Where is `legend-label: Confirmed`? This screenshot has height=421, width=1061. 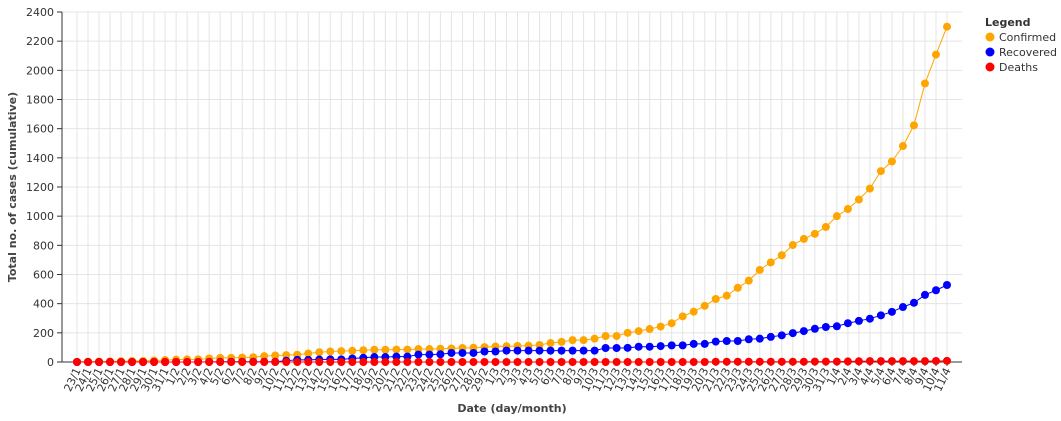 legend-label: Confirmed is located at coordinates (1027, 37).